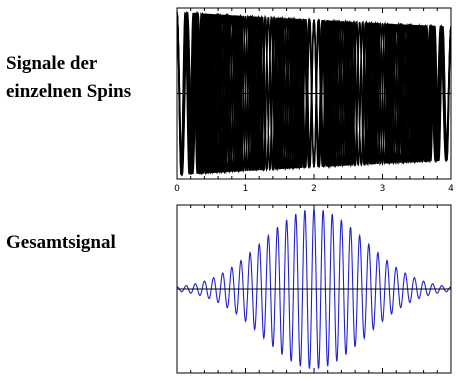  What do you see at coordinates (314, 189) in the screenshot?
I see `x-tick-label: 2` at bounding box center [314, 189].